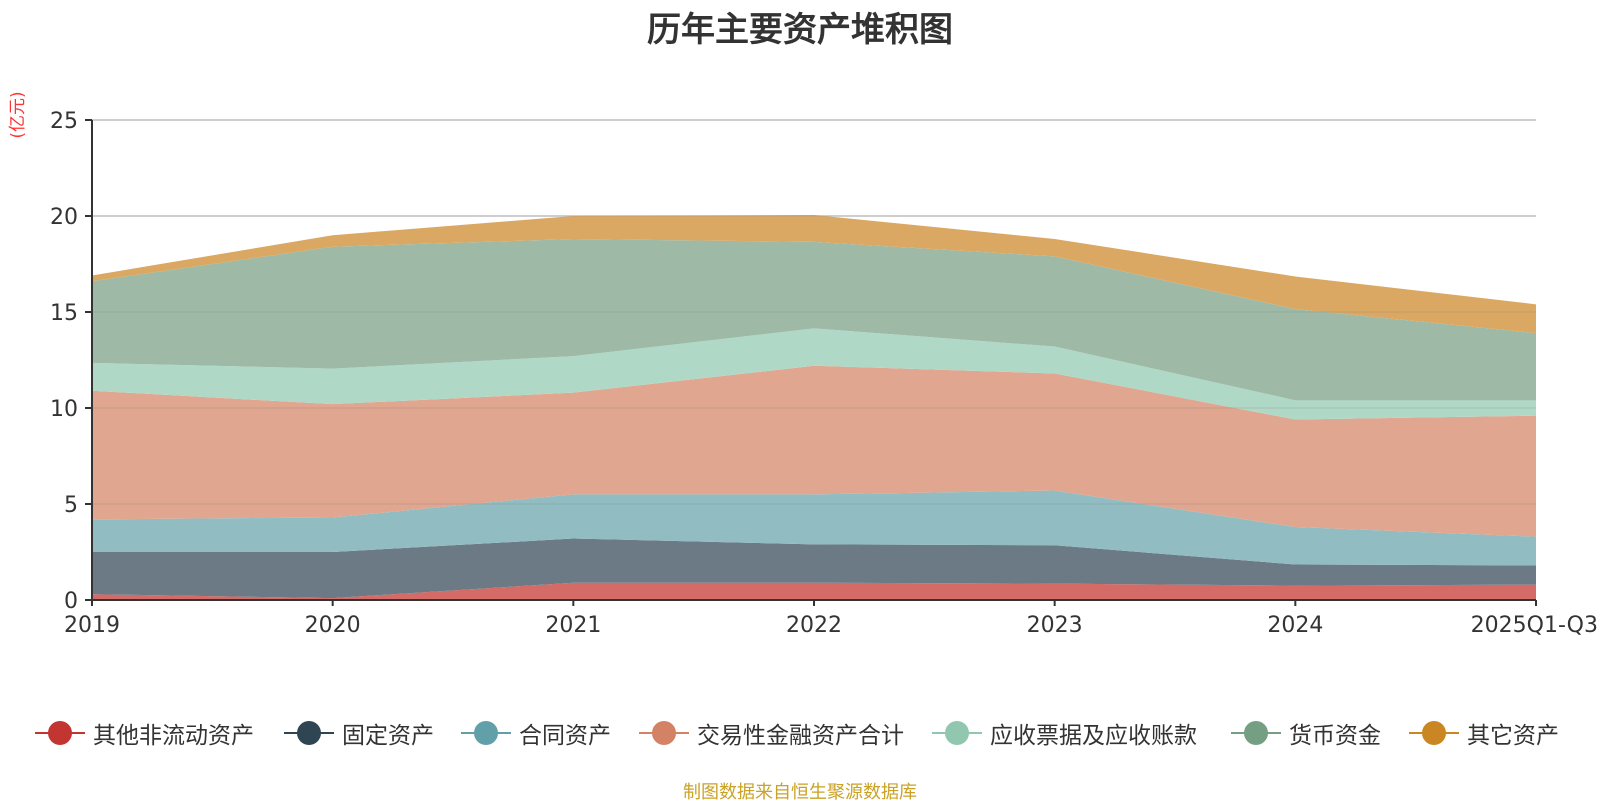  What do you see at coordinates (814, 528) in the screenshot?
I see `area-series-合同资产` at bounding box center [814, 528].